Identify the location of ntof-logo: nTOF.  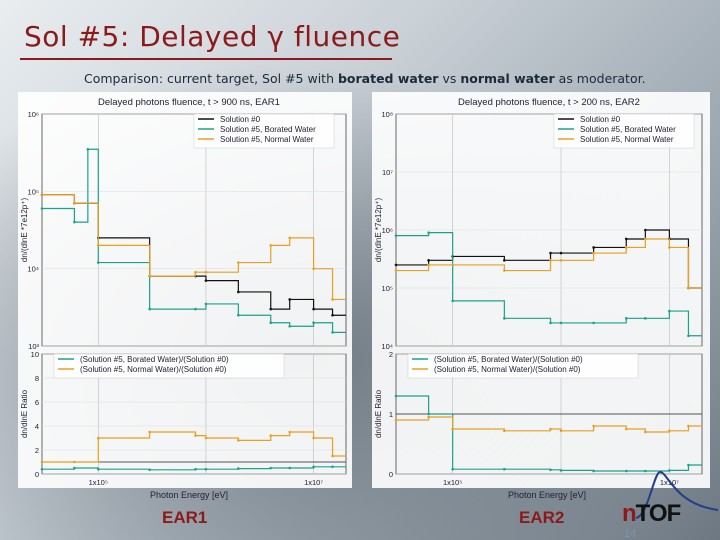
(652, 514).